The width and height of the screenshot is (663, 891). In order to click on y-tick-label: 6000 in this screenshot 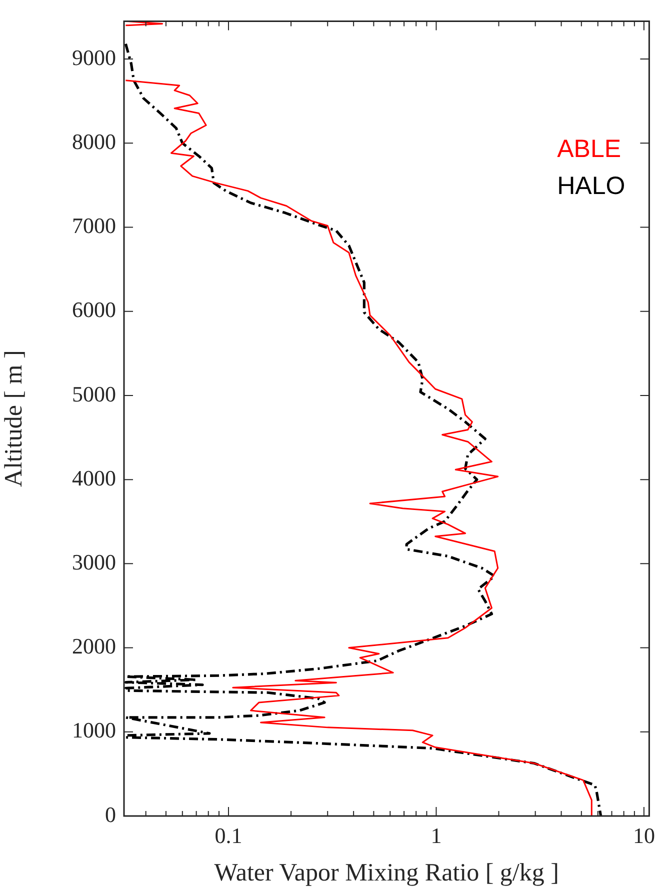, I will do `click(94, 309)`.